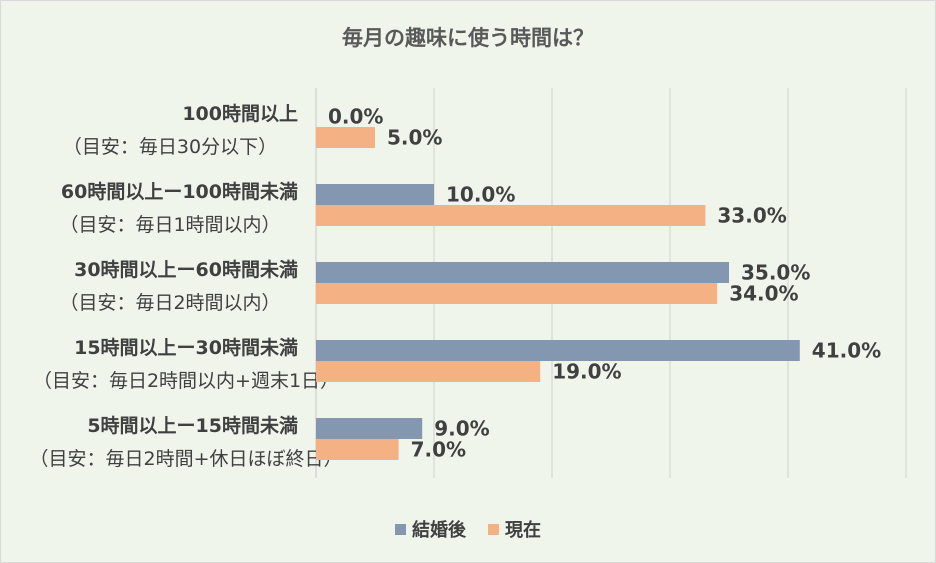  I want to click on data-label: 5.0%, so click(414, 138).